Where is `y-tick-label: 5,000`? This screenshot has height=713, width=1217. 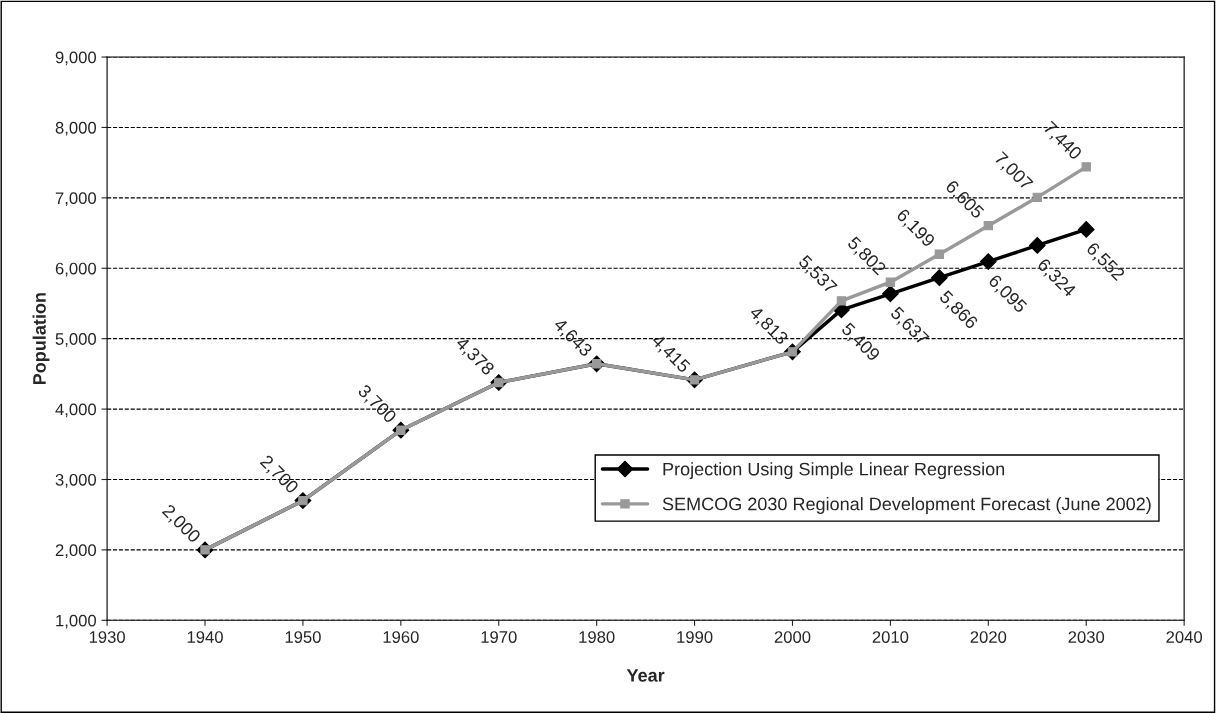
y-tick-label: 5,000 is located at coordinates (76, 340).